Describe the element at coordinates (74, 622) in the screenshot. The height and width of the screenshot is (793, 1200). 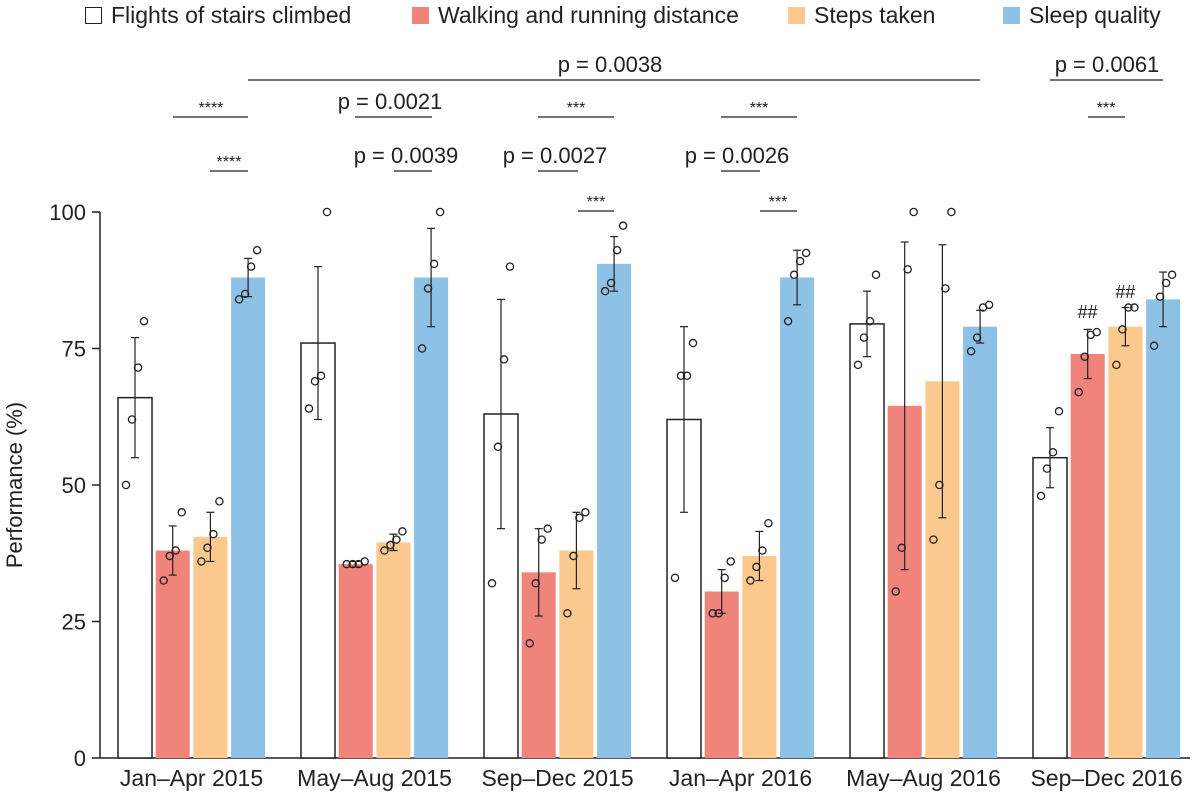
I see `y-tick-label-25: 25` at that location.